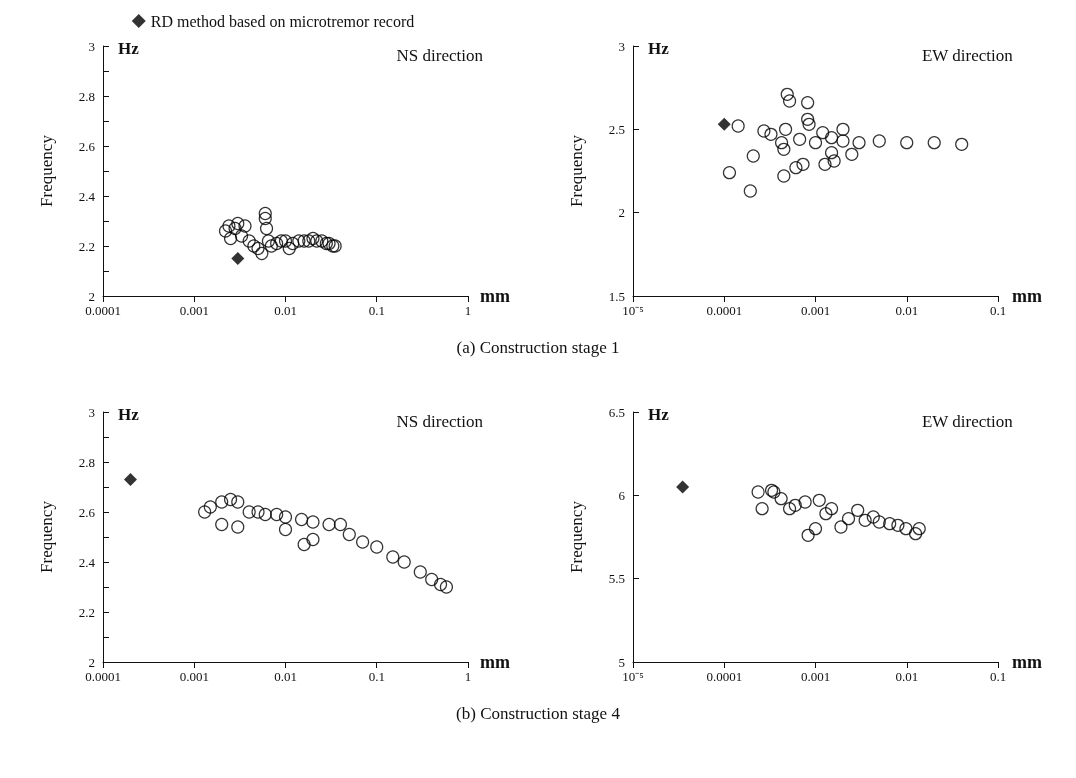 Image resolution: width=1076 pixels, height=778 pixels. I want to click on y-tick-label: 6, so click(622, 495).